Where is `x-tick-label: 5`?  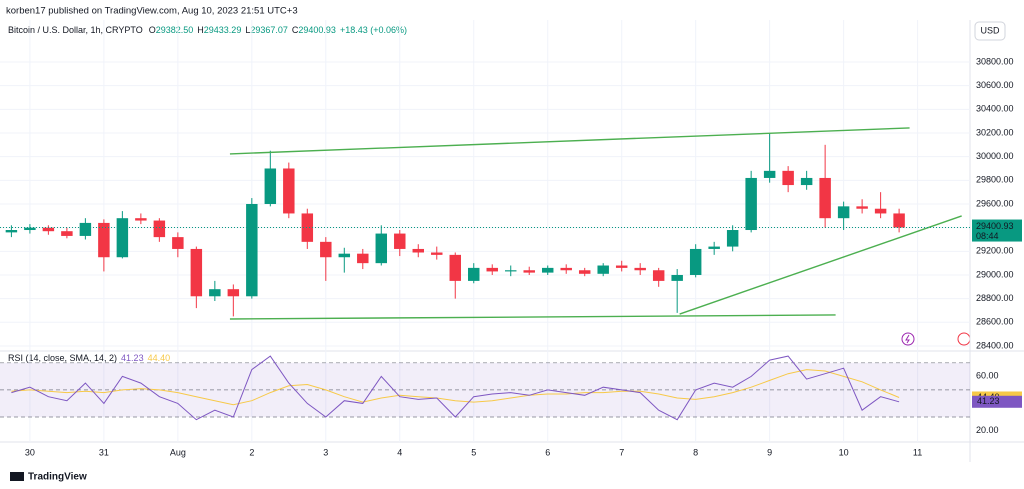
x-tick-label: 5 is located at coordinates (473, 452).